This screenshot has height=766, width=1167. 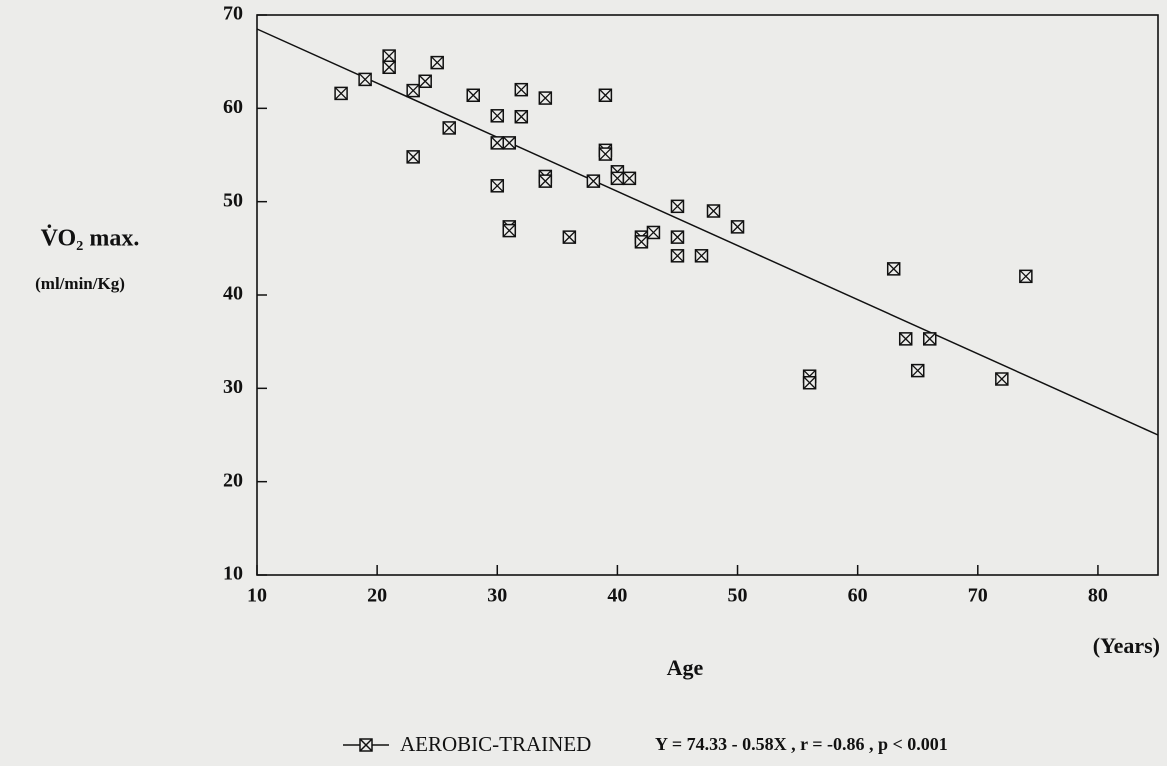 What do you see at coordinates (233, 294) in the screenshot?
I see `y-tick-label: 40` at bounding box center [233, 294].